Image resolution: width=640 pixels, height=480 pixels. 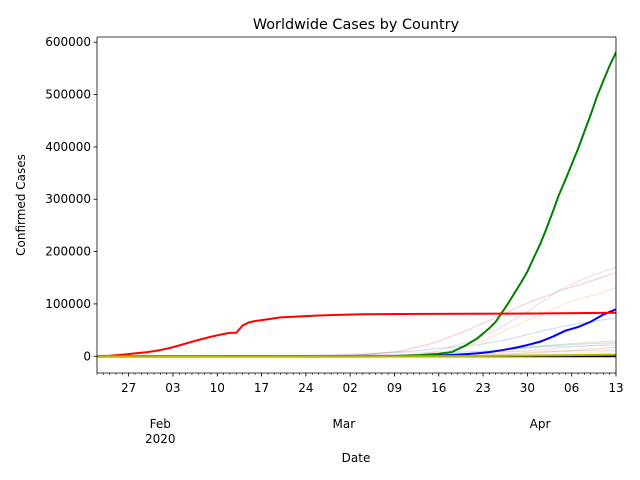 What do you see at coordinates (217, 388) in the screenshot?
I see `x-tick-label: 10` at bounding box center [217, 388].